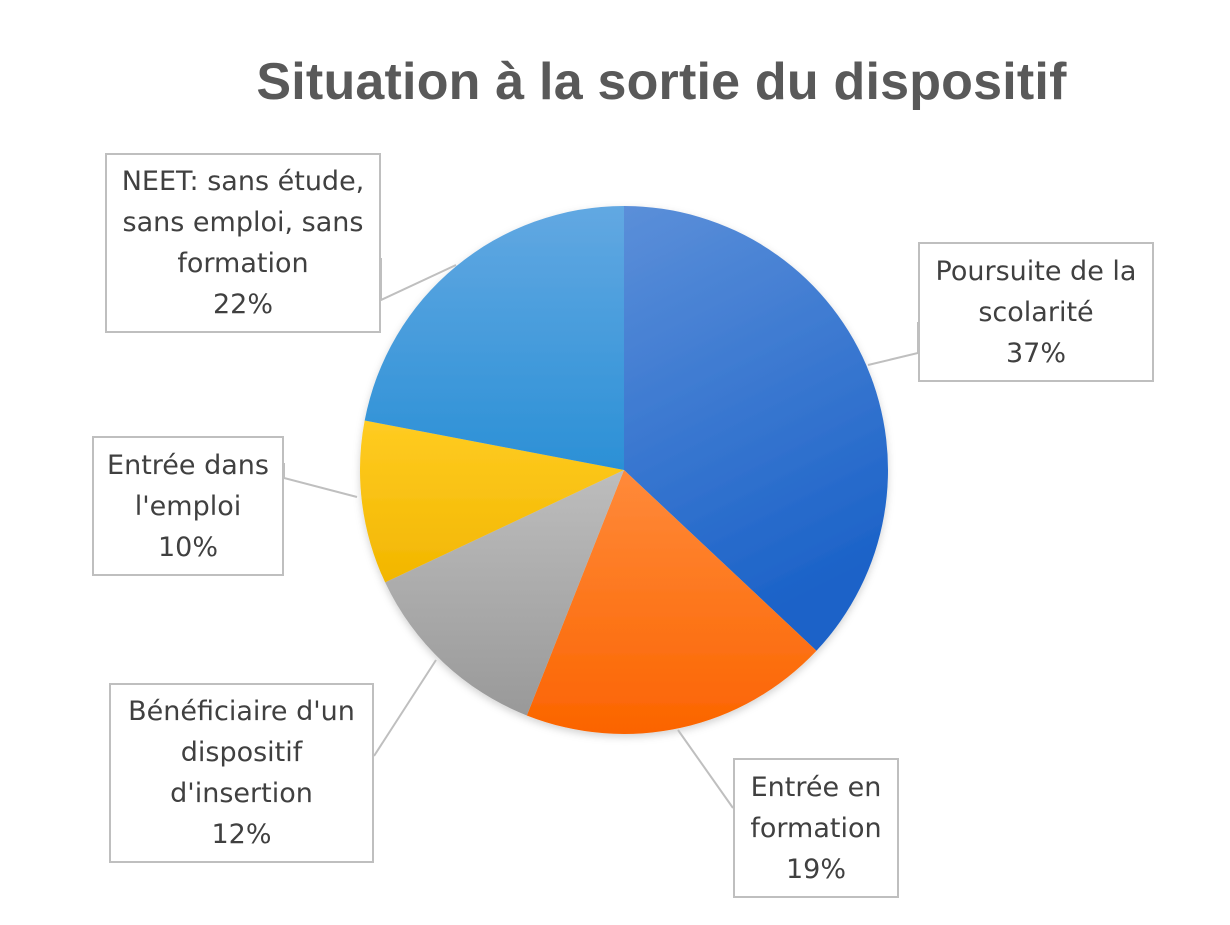  Describe the element at coordinates (504, 593) in the screenshot. I see `slice-beneficiaire-insertion` at that location.